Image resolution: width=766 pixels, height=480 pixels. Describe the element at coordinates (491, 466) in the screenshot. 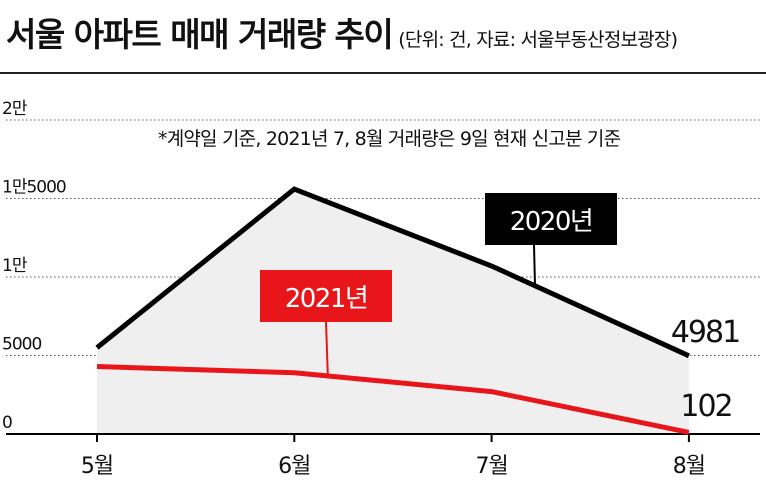

I see `x-tick-label-2: 7월` at that location.